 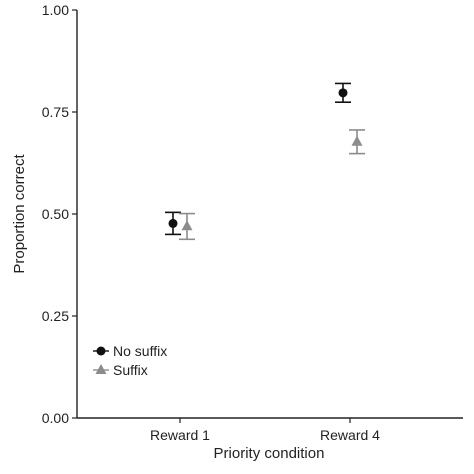 I want to click on data-marks, so click(x=265, y=161).